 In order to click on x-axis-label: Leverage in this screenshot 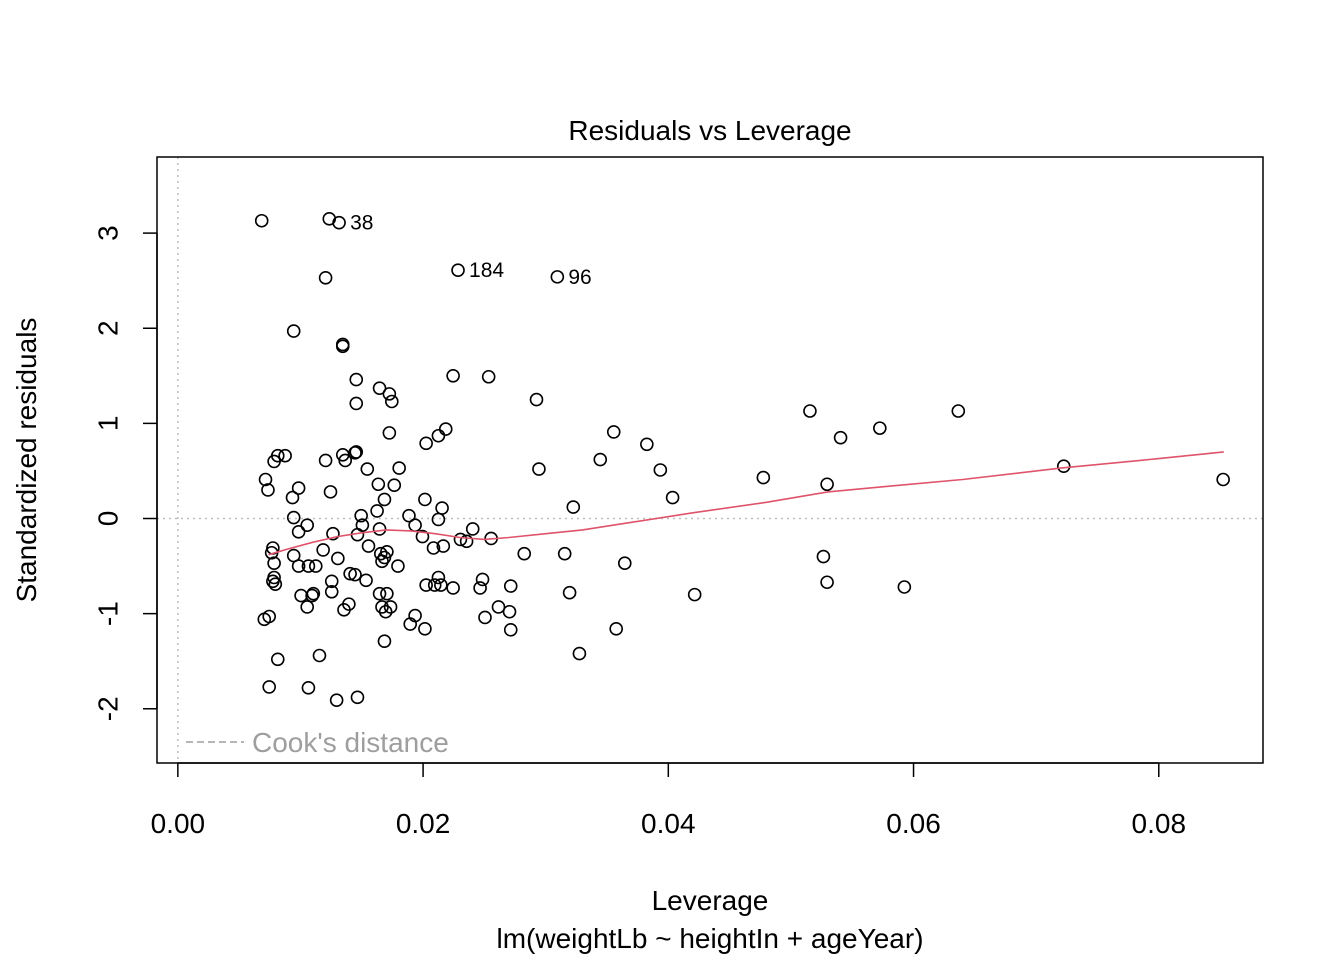, I will do `click(710, 900)`.